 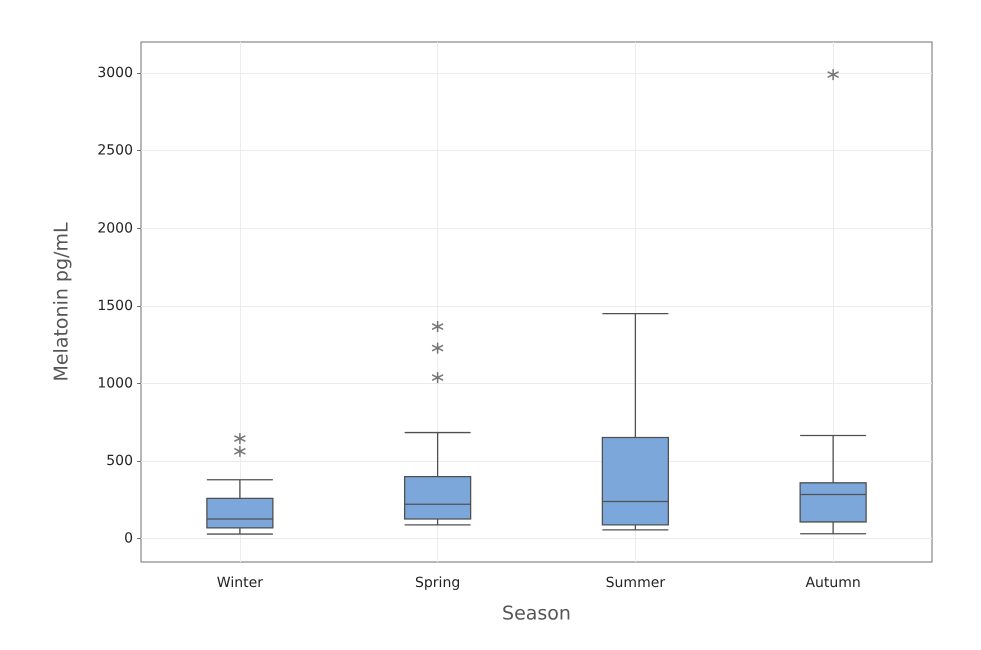 I want to click on x-tick-label: Autumn, so click(x=833, y=583).